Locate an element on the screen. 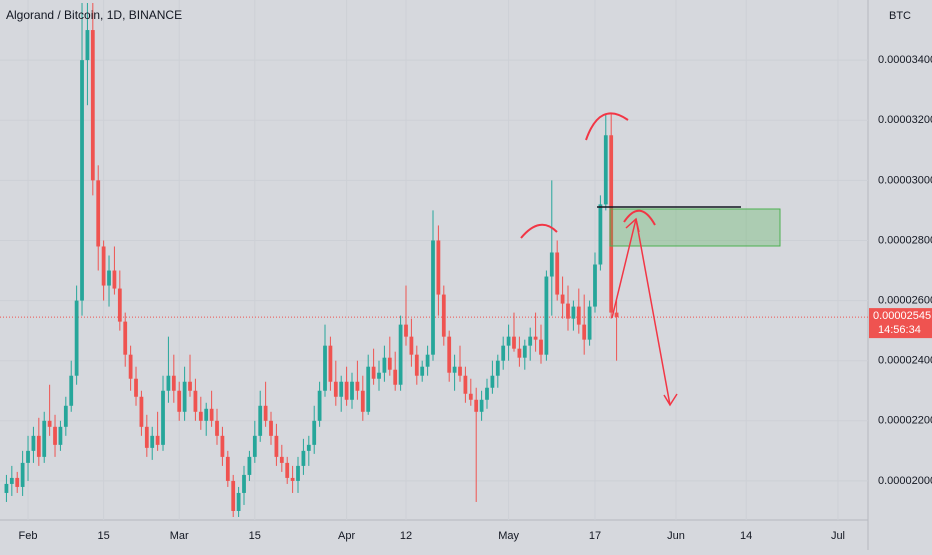  last-price-label: 0.00002545 is located at coordinates (902, 316).